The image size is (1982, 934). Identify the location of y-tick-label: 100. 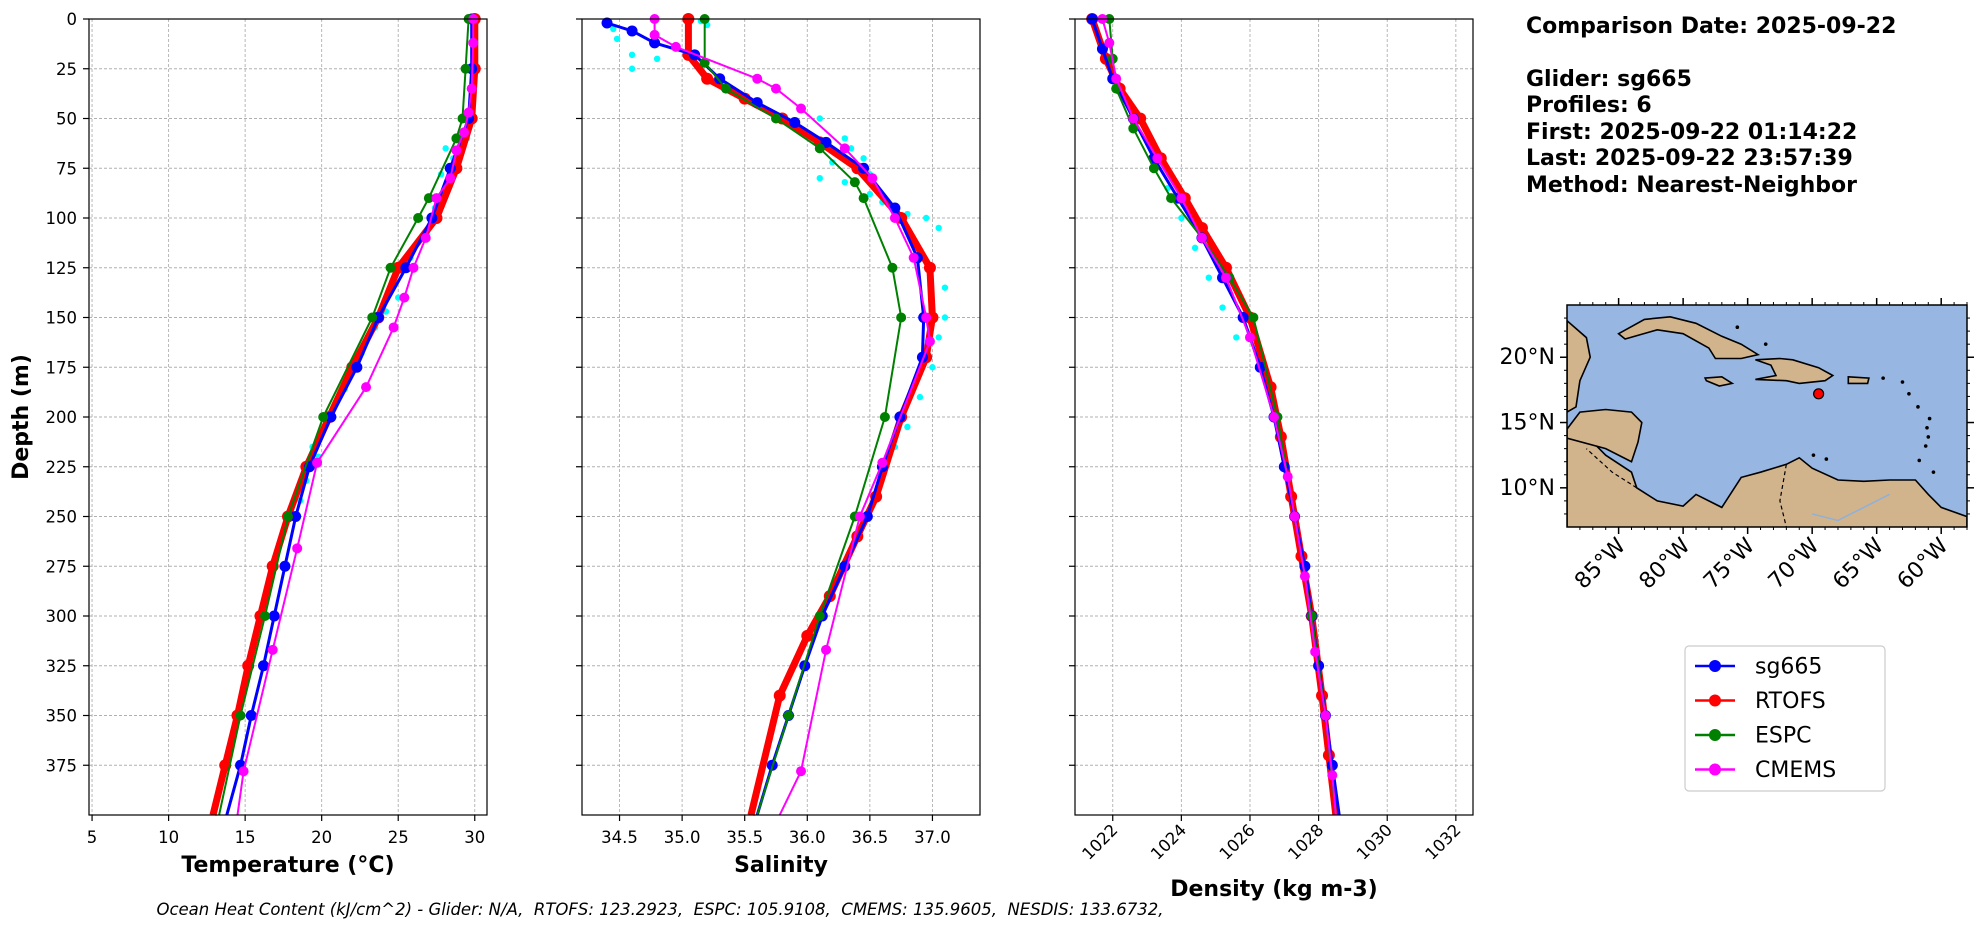
(62, 218).